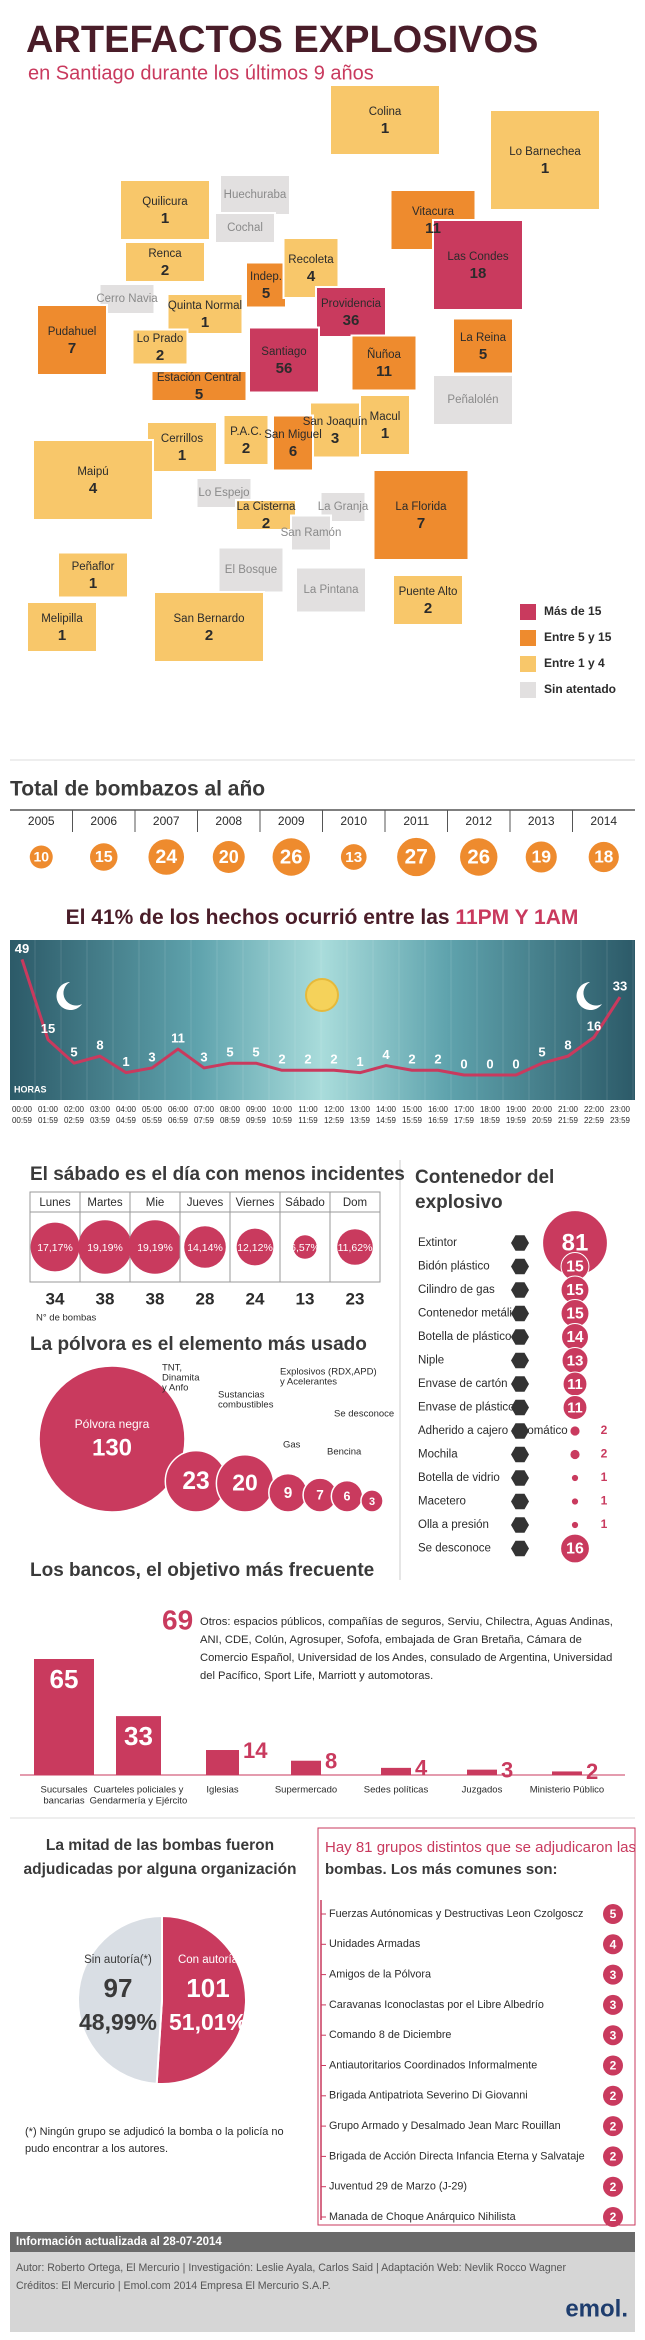 The image size is (645, 2340). I want to click on powder-value: 7, so click(320, 1495).